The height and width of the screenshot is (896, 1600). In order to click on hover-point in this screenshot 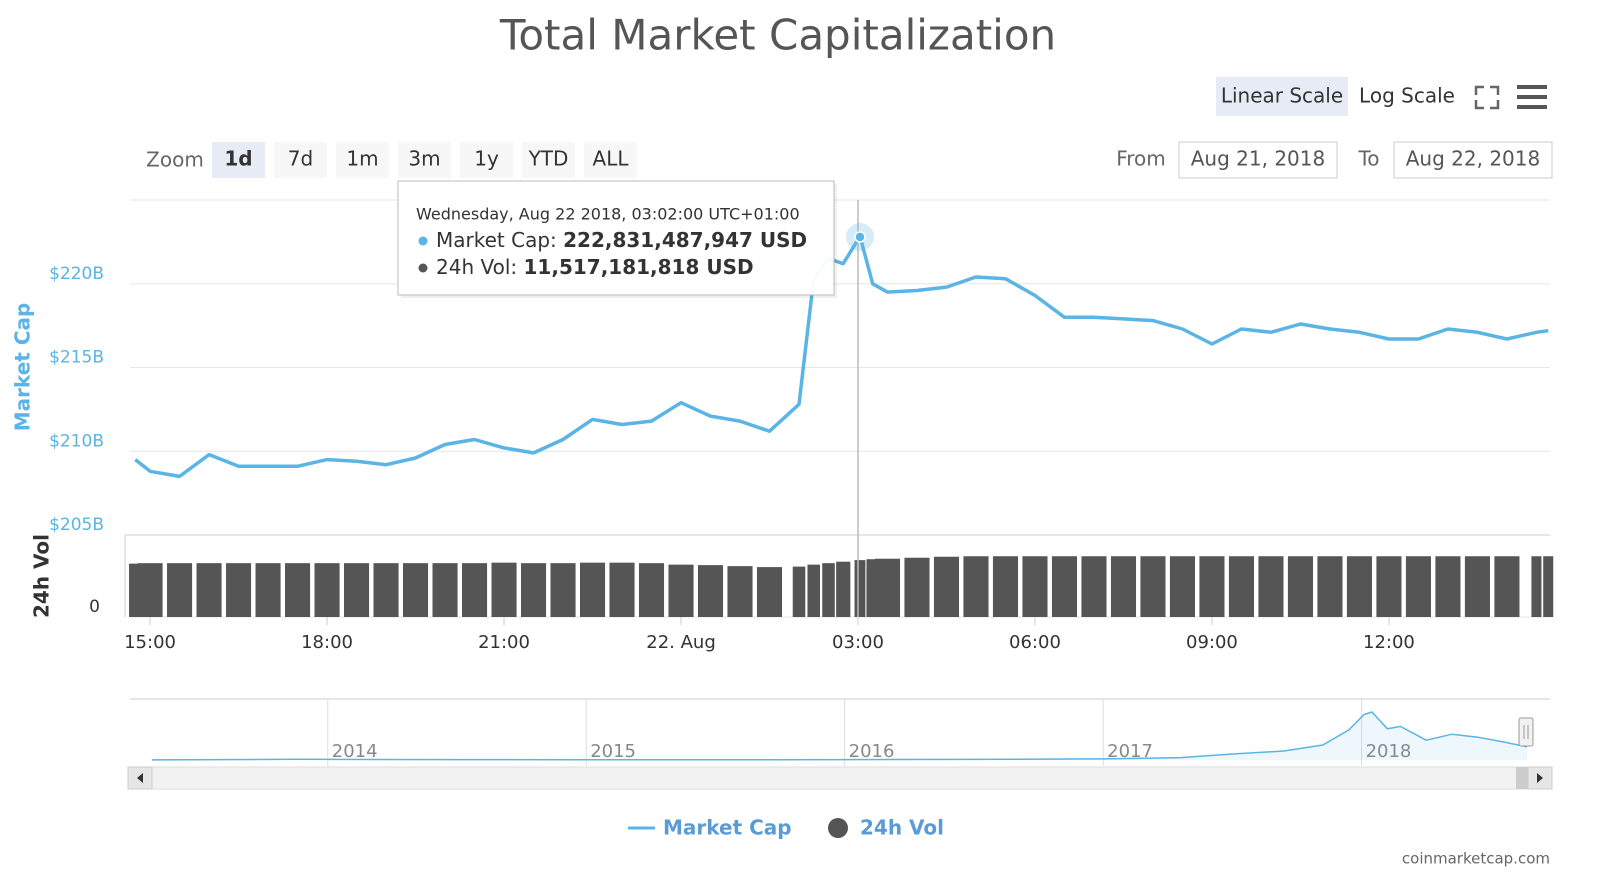, I will do `click(860, 237)`.